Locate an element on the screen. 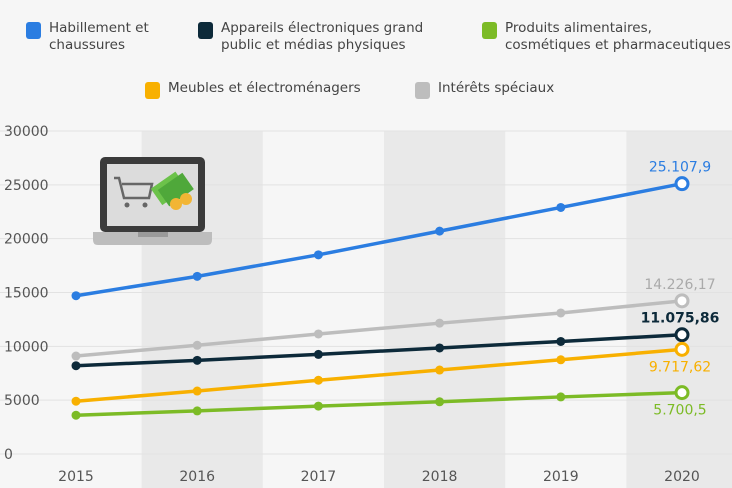 This screenshot has width=732, height=488. y-tick-label: 30000 is located at coordinates (26, 132).